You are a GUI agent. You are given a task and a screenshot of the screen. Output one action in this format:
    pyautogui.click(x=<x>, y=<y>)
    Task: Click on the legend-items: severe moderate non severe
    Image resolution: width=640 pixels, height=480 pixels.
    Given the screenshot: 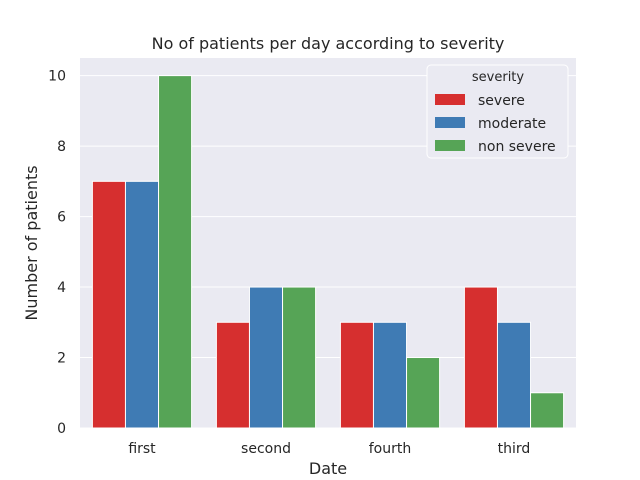 What is the action you would take?
    pyautogui.click(x=495, y=124)
    